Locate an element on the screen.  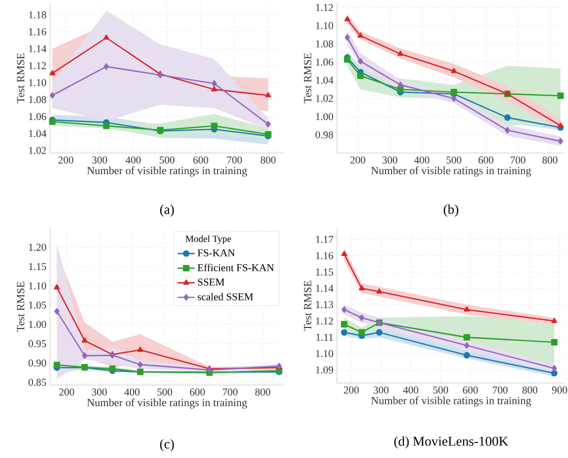
y-tick-label: 1.09 is located at coordinates (325, 370).